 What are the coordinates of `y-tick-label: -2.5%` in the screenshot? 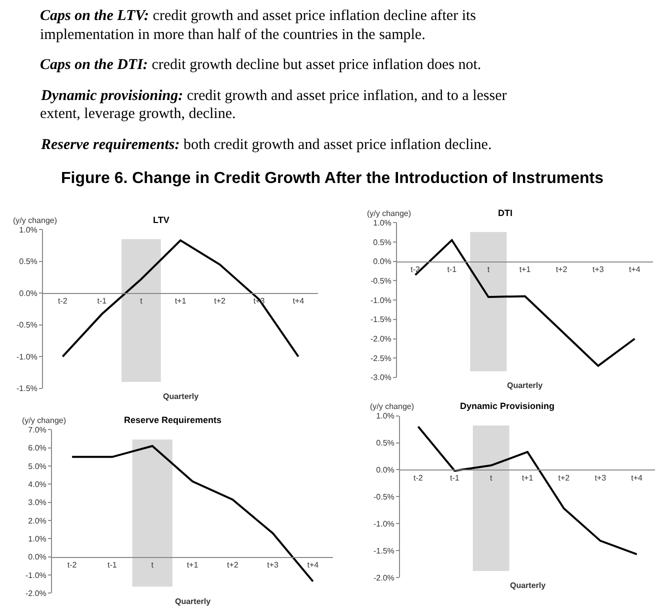 It's located at (381, 358).